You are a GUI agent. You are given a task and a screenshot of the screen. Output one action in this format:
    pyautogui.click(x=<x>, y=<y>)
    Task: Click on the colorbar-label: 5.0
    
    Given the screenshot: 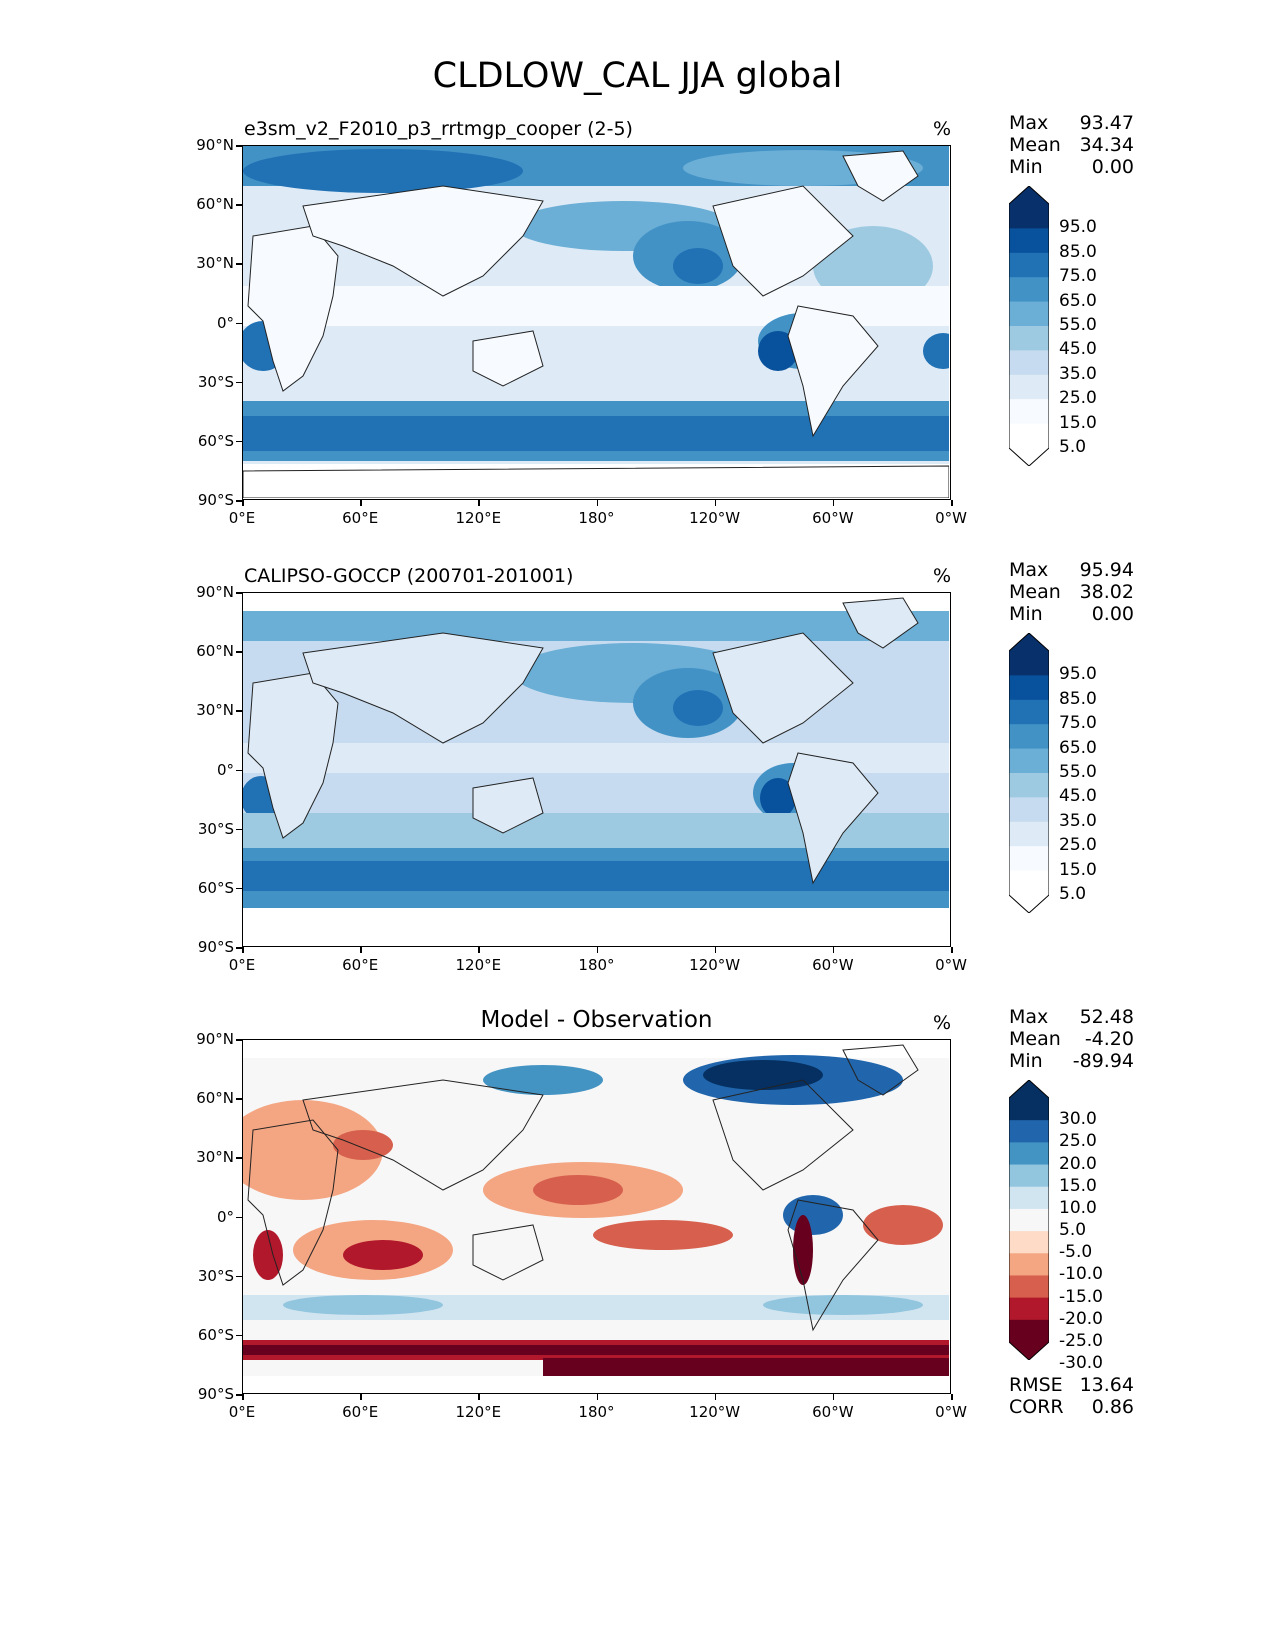 What is the action you would take?
    pyautogui.click(x=1073, y=894)
    